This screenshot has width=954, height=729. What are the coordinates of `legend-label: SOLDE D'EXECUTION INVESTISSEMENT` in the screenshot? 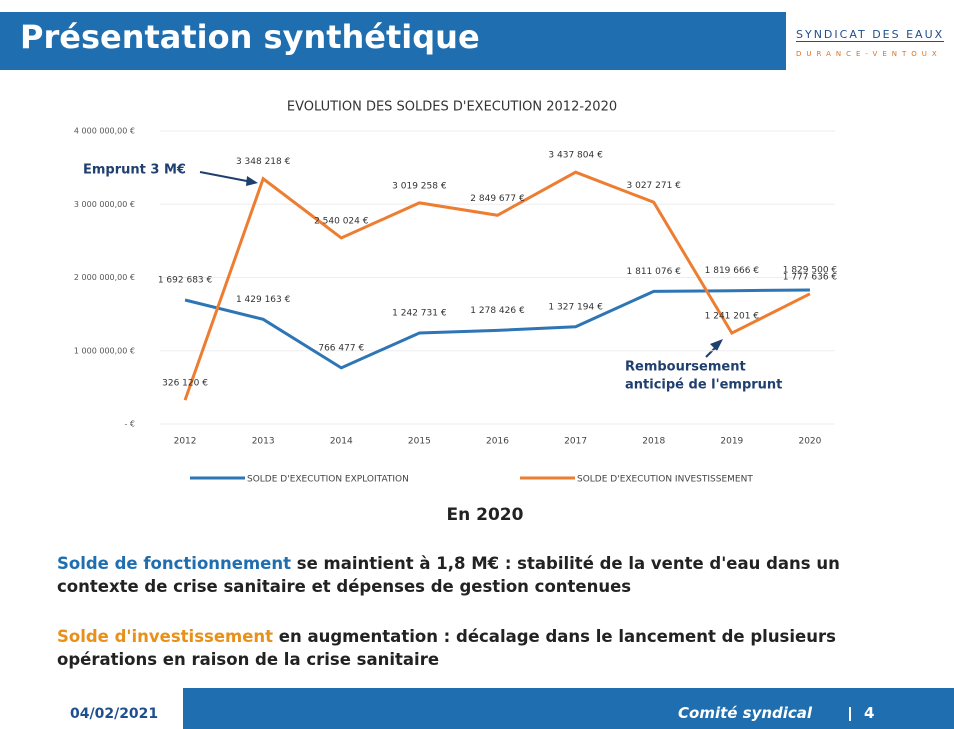 It's located at (665, 480).